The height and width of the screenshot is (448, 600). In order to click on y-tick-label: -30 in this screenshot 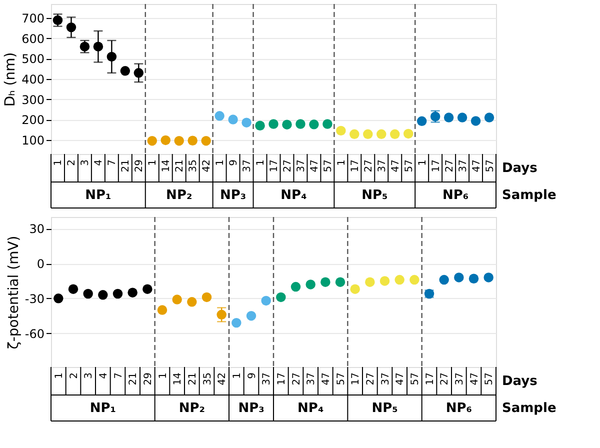, I will do `click(34, 299)`.